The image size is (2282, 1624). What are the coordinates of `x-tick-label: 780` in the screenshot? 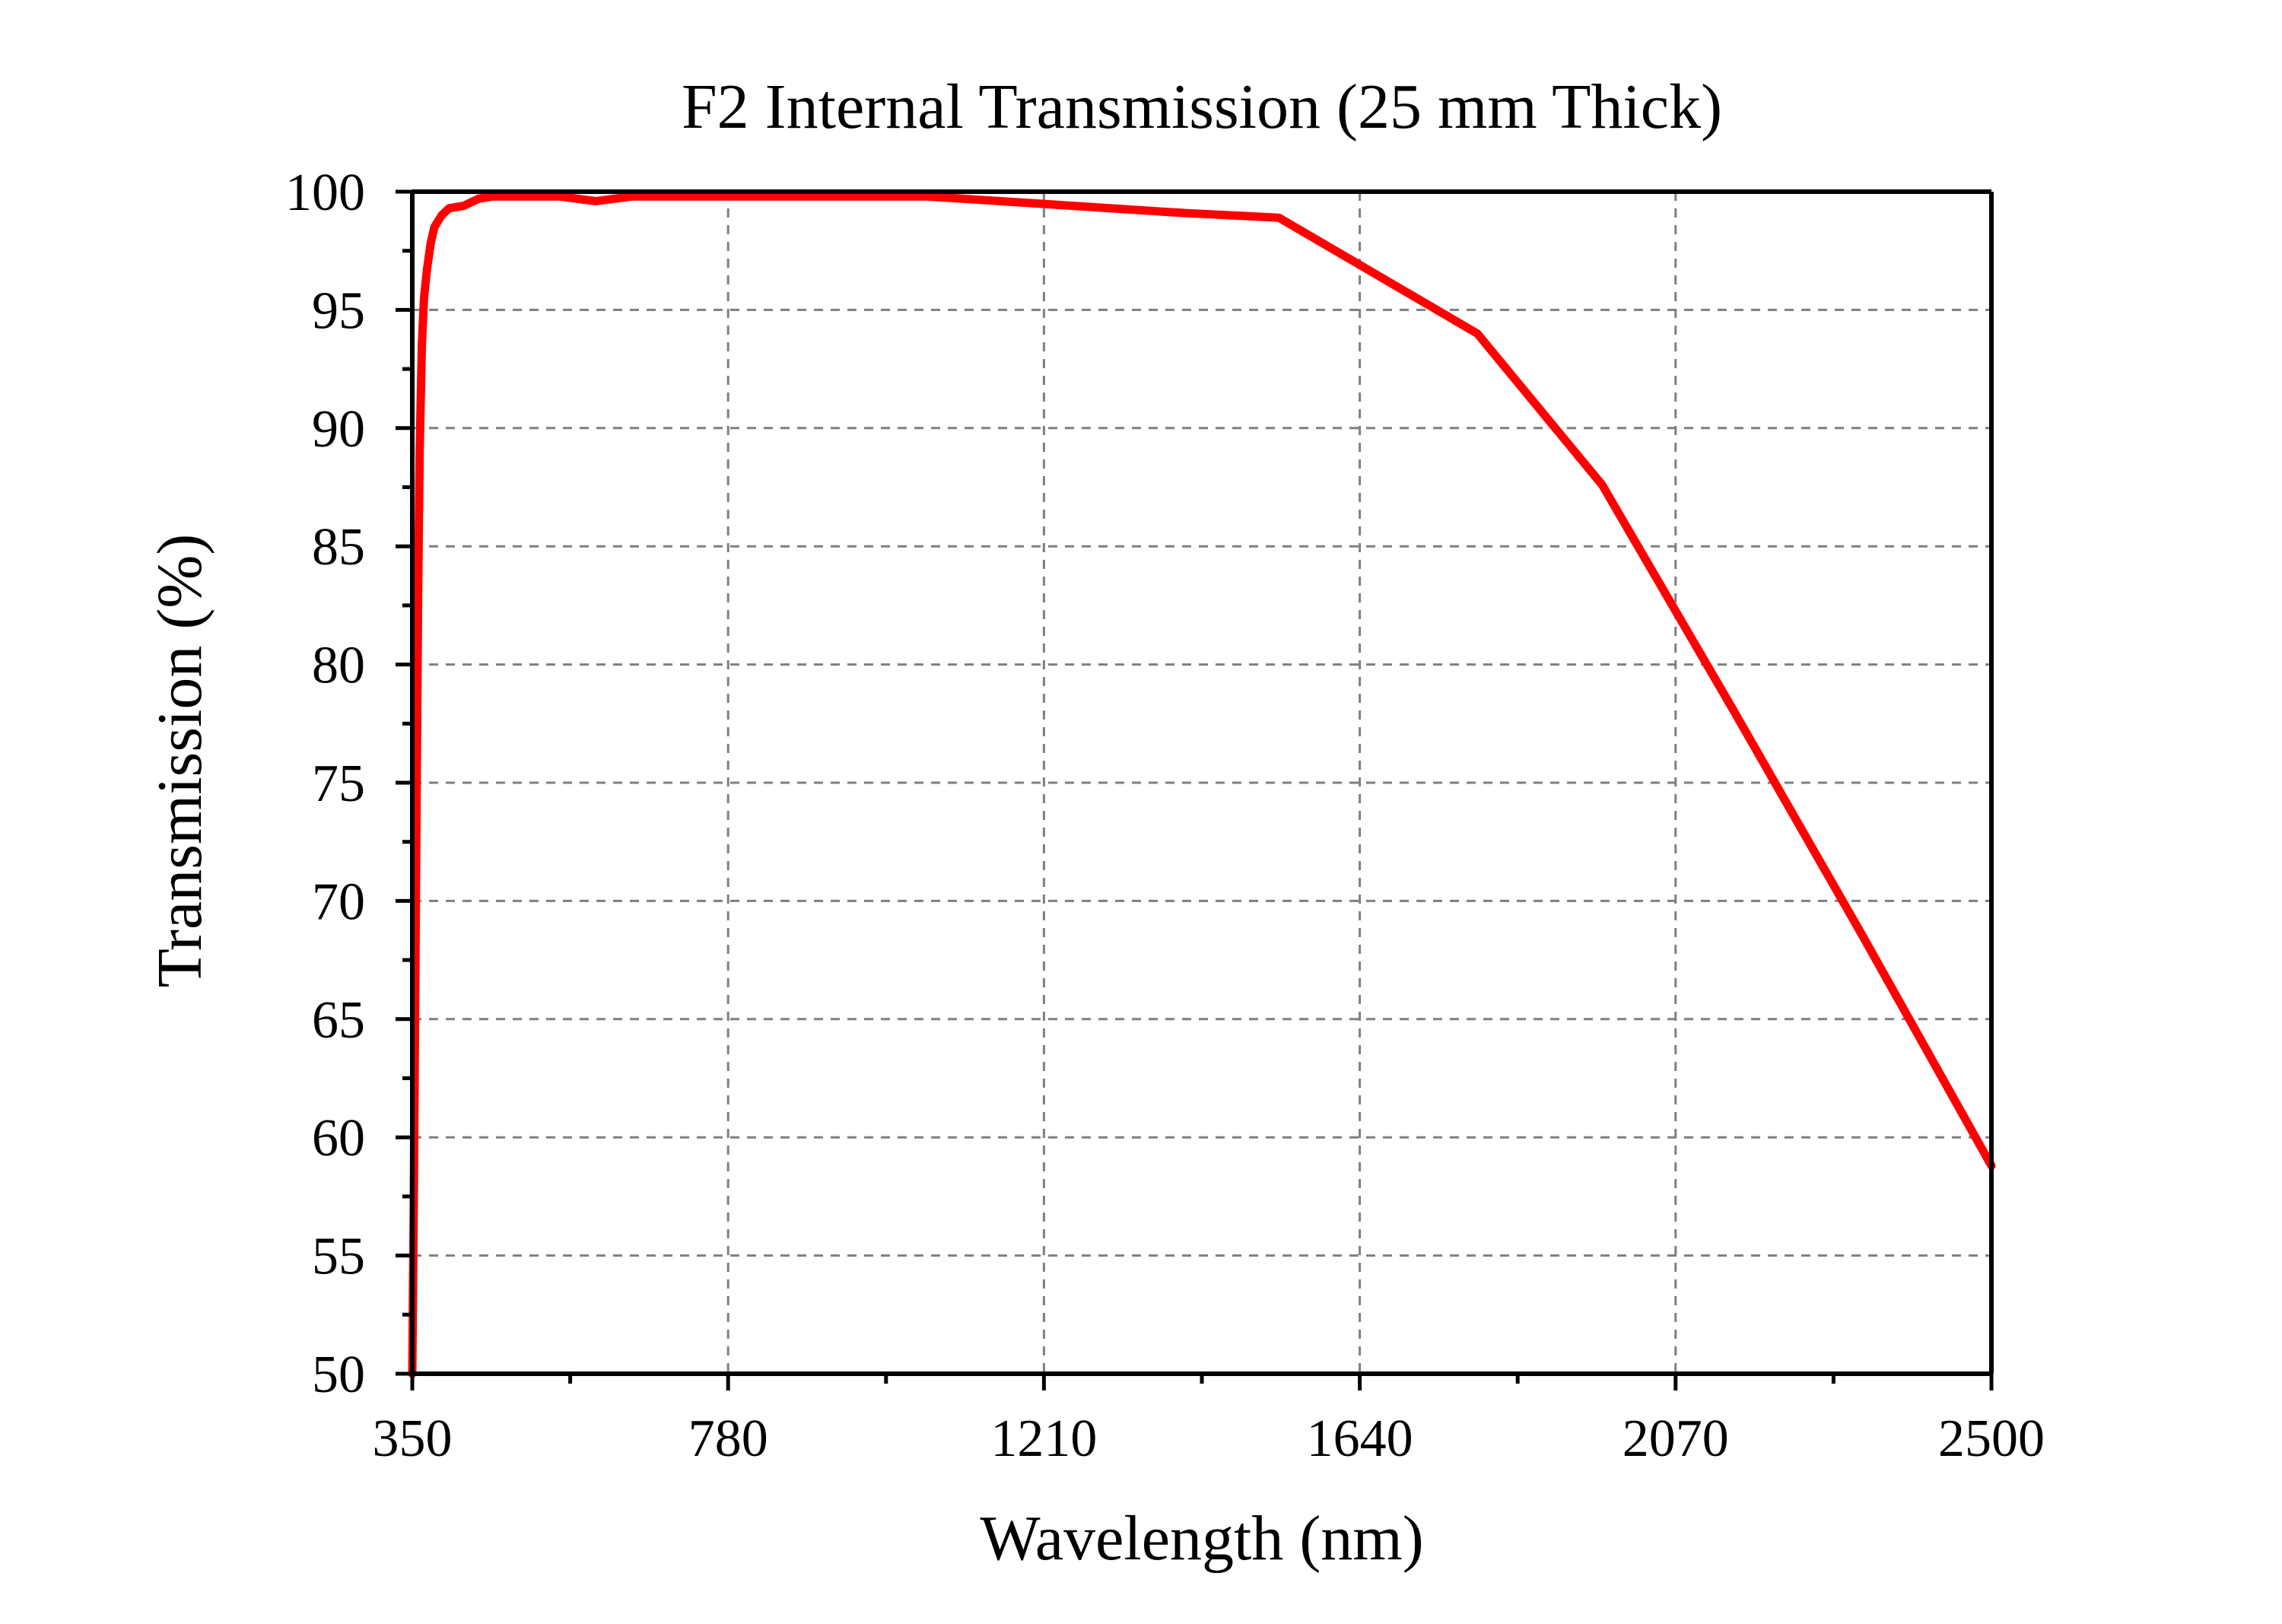 It's located at (728, 1438).